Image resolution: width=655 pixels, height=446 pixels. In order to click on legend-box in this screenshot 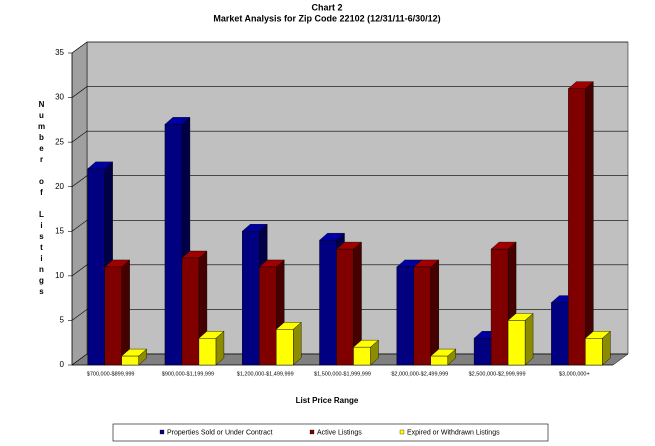, I will do `click(330, 432)`.